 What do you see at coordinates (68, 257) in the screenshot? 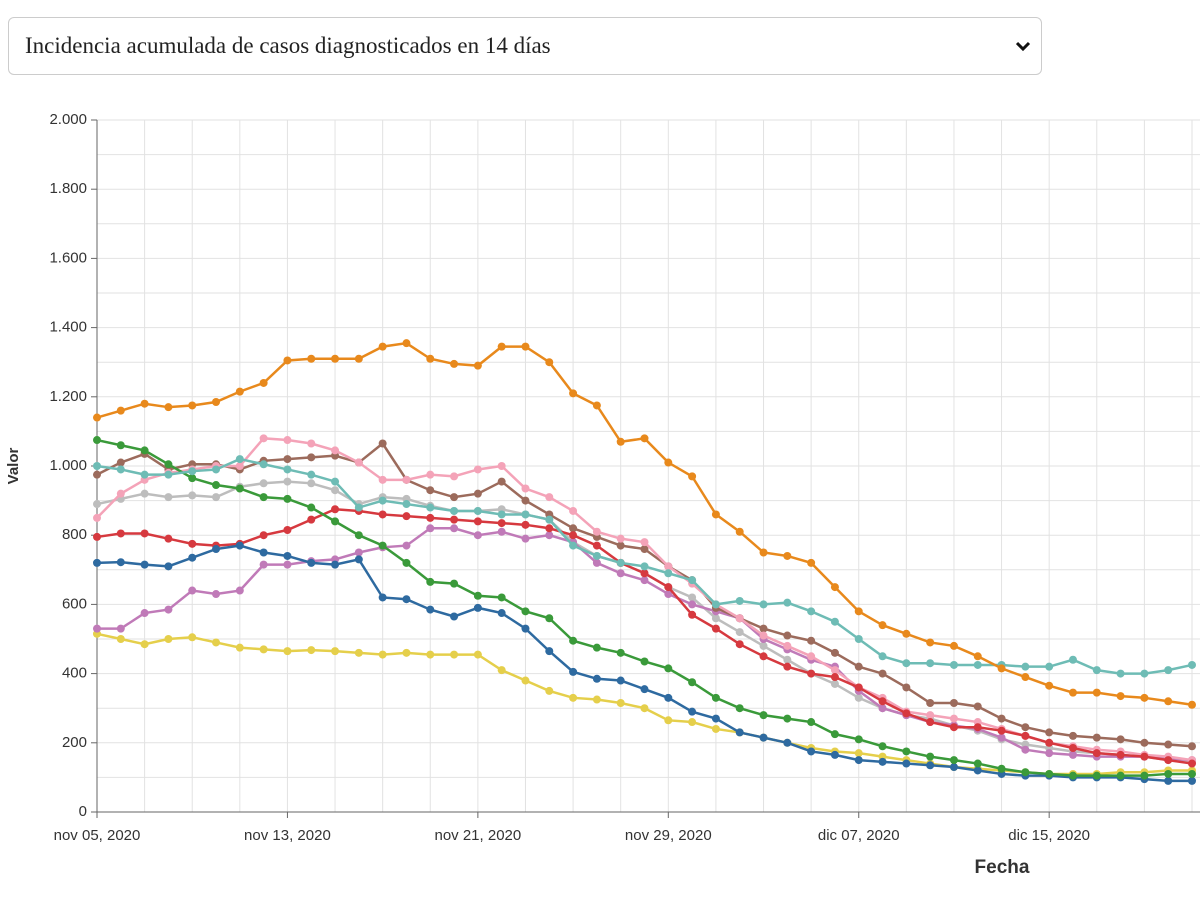
I see `y-tick-label: 1.600` at bounding box center [68, 257].